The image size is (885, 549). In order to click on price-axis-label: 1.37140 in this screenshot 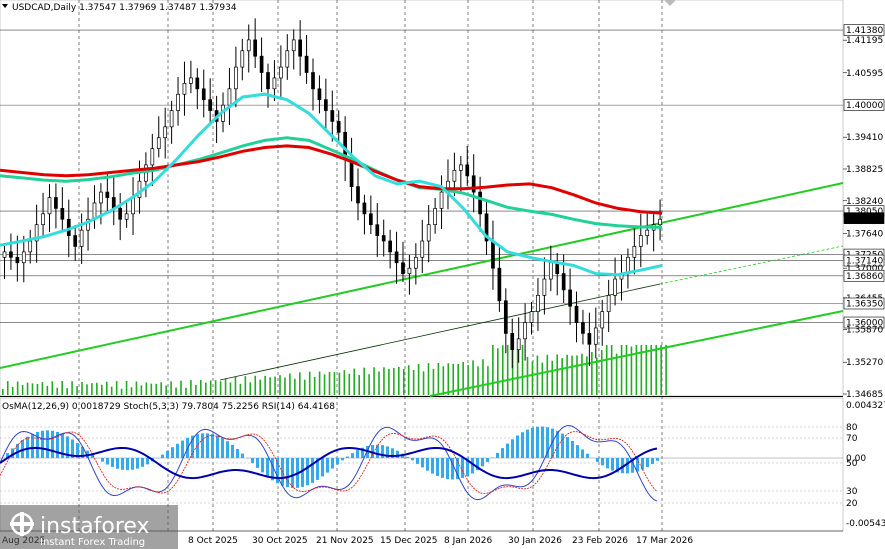, I will do `click(864, 262)`.